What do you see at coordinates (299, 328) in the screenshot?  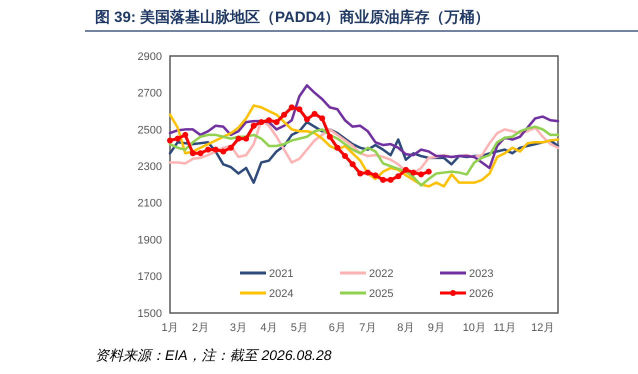 I see `x-tick-label: 5月` at bounding box center [299, 328].